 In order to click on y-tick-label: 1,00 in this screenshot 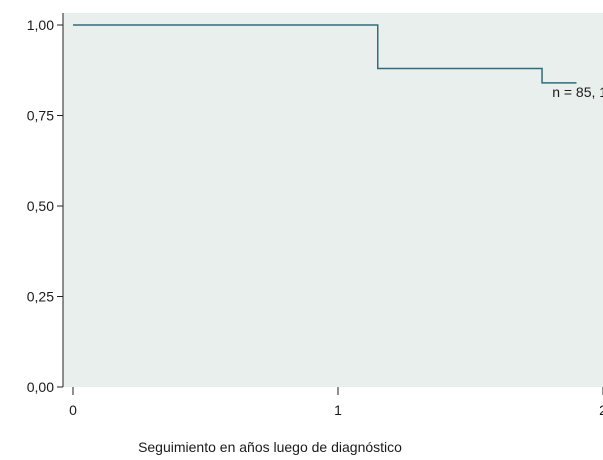, I will do `click(40, 25)`.